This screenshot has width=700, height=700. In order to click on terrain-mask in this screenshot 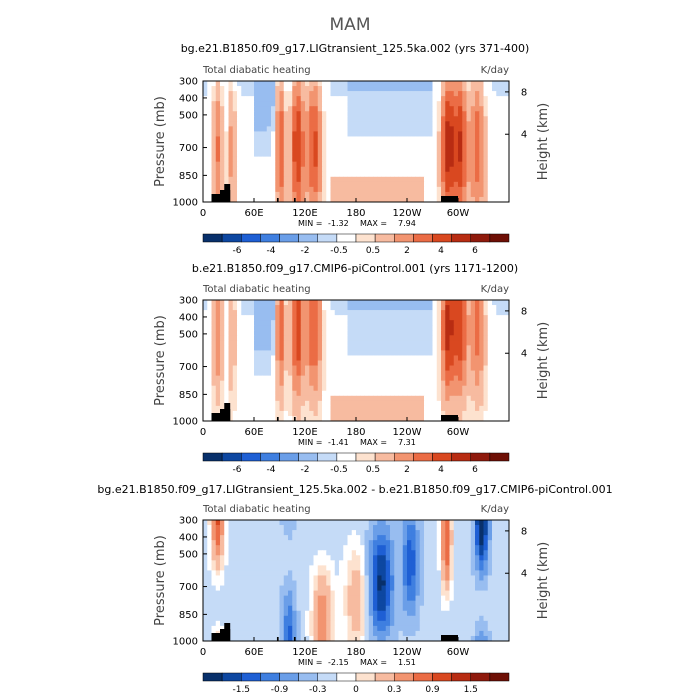, I will do `click(334, 412)`.